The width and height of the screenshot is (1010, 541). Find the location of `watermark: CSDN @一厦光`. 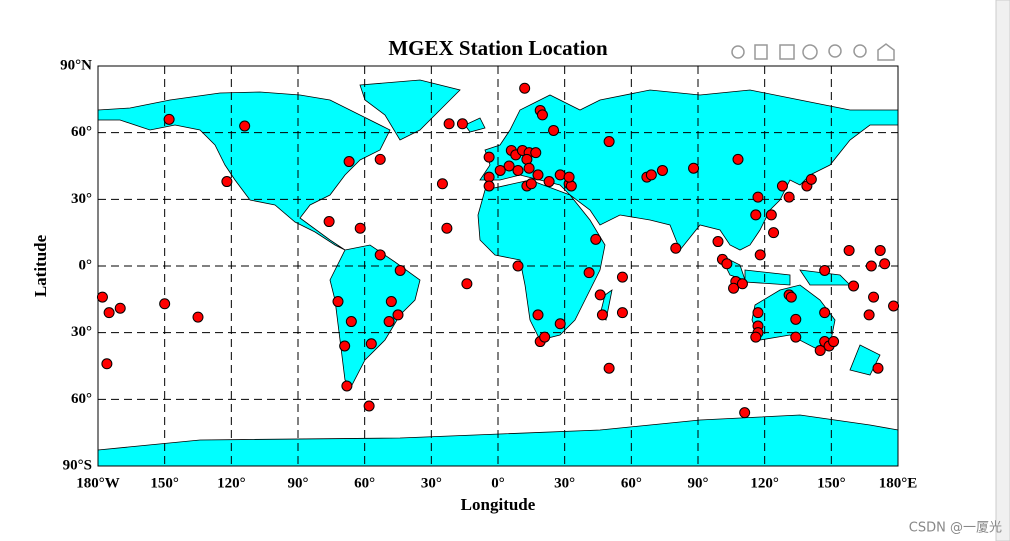

watermark: CSDN @一厦光 is located at coordinates (955, 528).